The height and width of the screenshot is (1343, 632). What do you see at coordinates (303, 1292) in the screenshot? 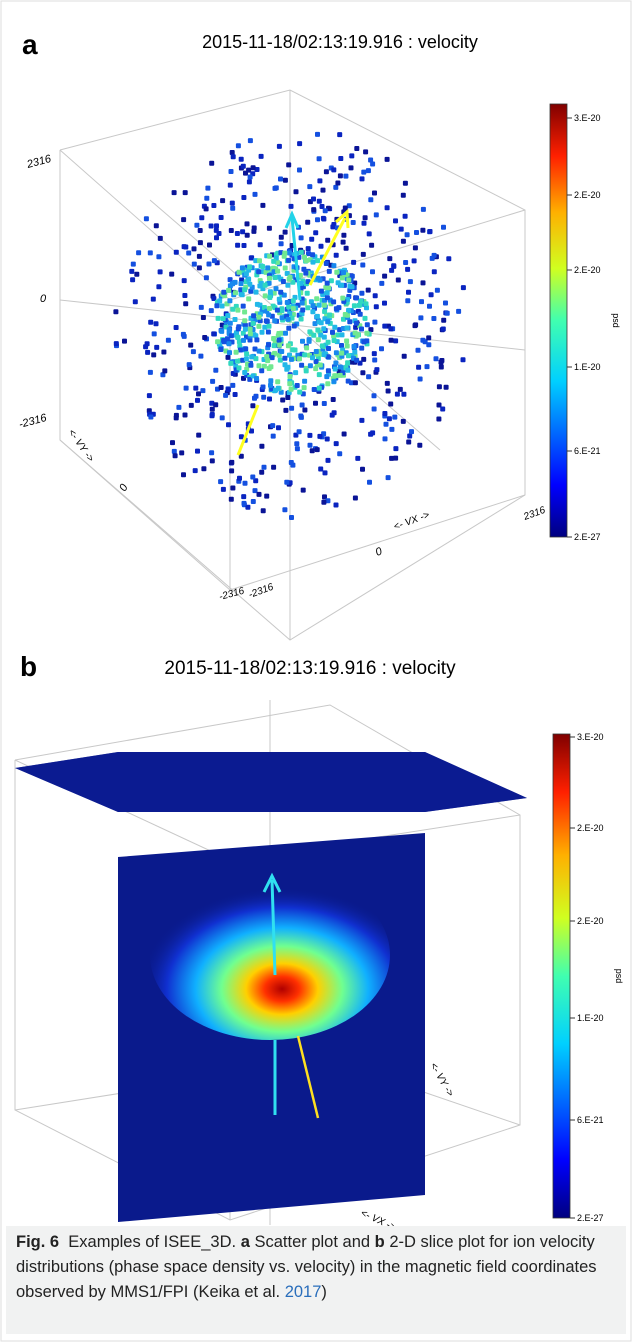
I see `citation-link: 2017` at bounding box center [303, 1292].